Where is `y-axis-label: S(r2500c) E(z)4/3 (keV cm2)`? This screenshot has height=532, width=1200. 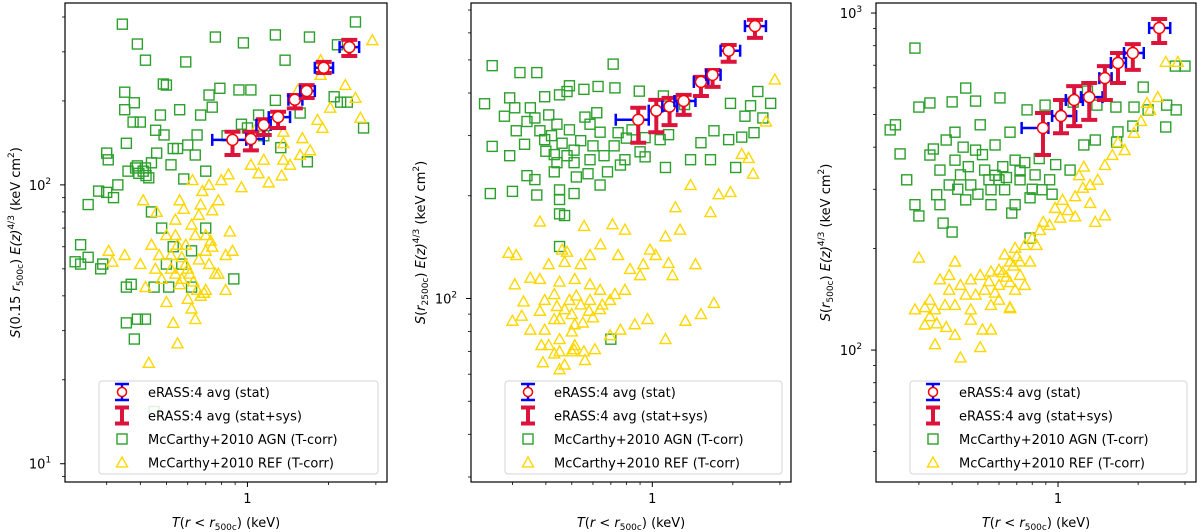
y-axis-label: S(r2500c) E(z)4/3 (keV cm2) is located at coordinates (421, 242).